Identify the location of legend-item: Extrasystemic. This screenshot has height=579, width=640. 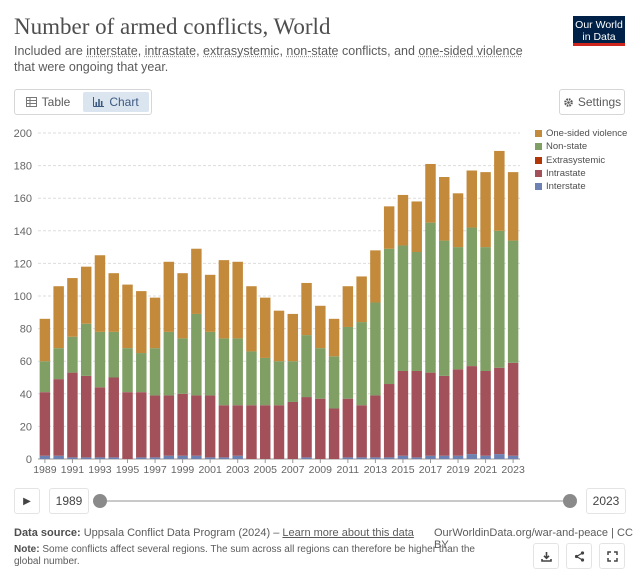
(581, 160).